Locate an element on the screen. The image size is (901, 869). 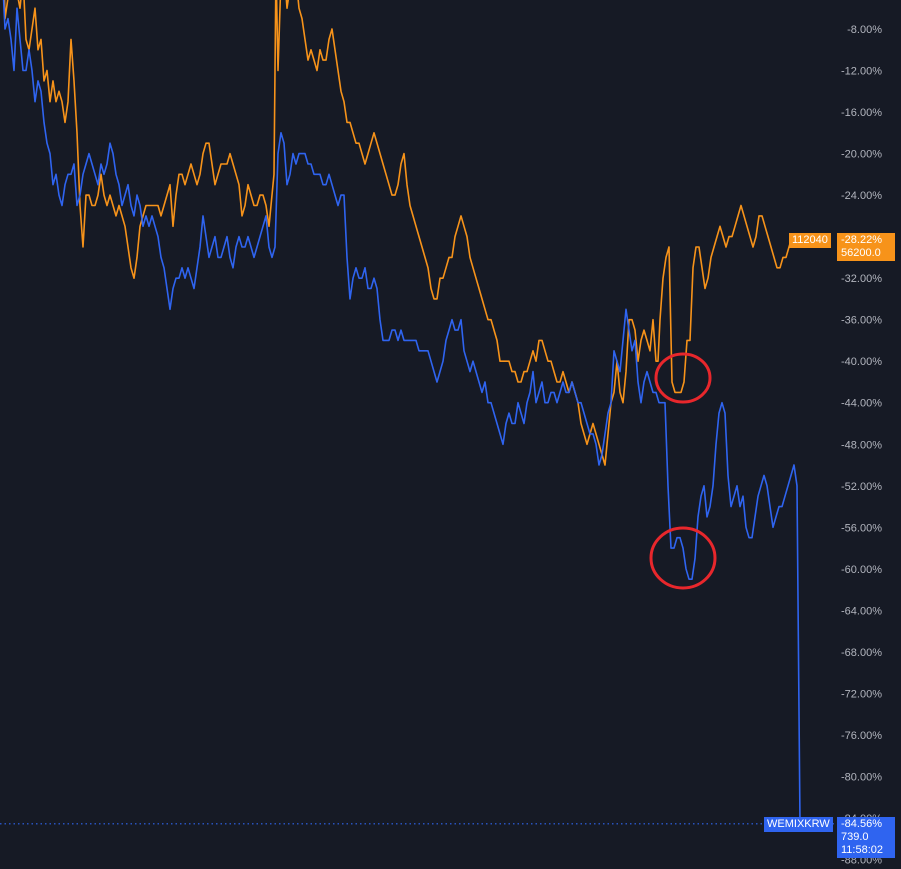
y-tick-label: -24.00% is located at coordinates (861, 196).